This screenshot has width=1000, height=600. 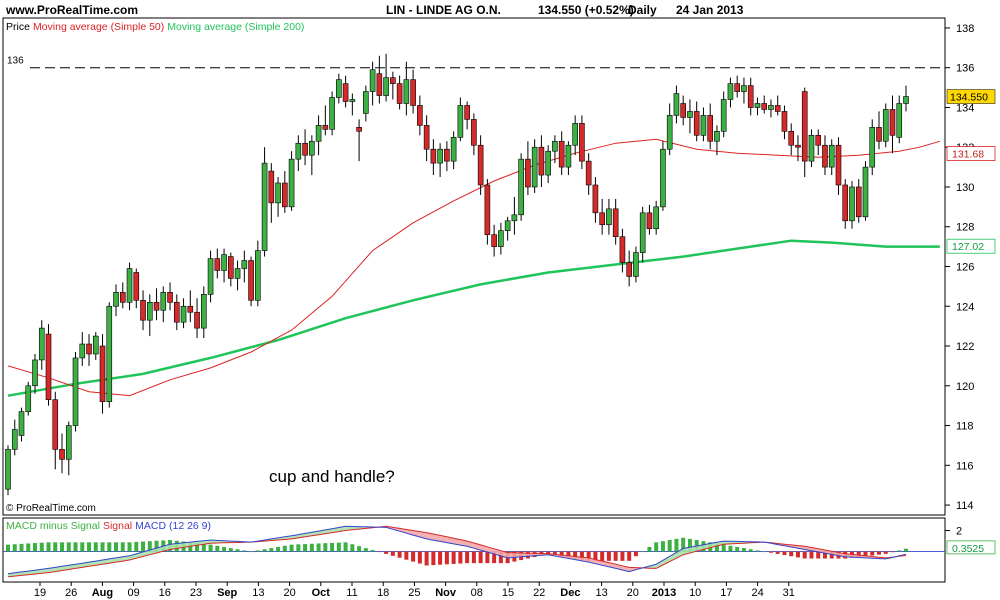 I want to click on x-tick-label: 13, so click(x=258, y=593).